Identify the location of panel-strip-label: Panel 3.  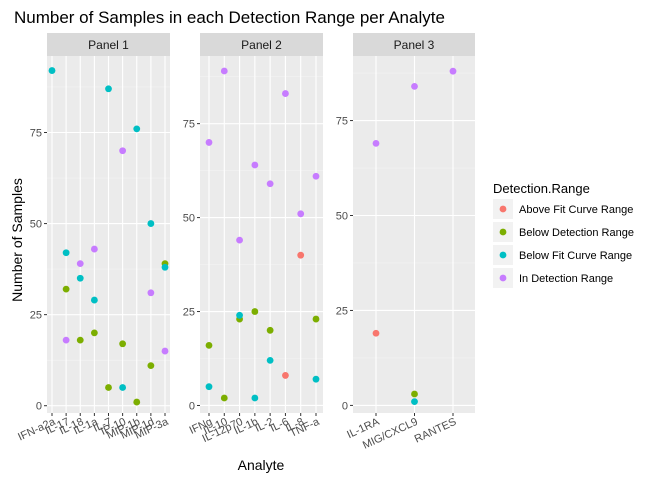
(414, 45).